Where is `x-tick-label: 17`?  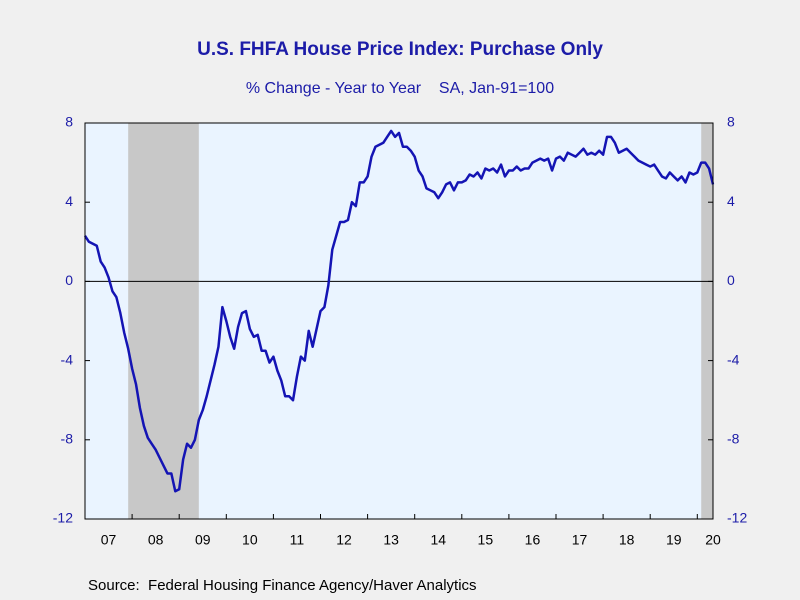
x-tick-label: 17 is located at coordinates (580, 540).